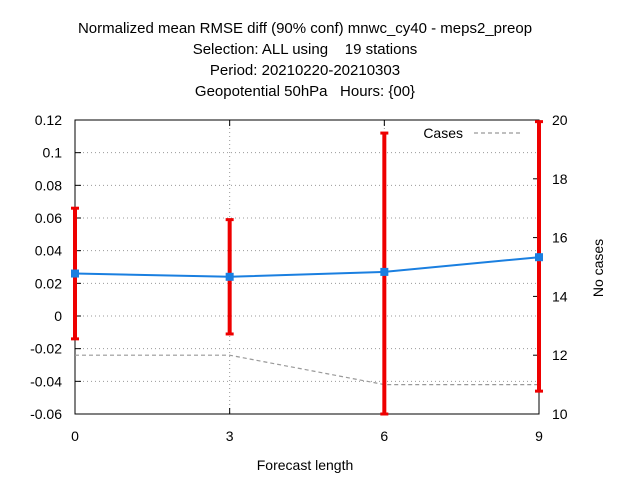  What do you see at coordinates (305, 49) in the screenshot?
I see `title-line-2: Selection: ALL using 19 stations` at bounding box center [305, 49].